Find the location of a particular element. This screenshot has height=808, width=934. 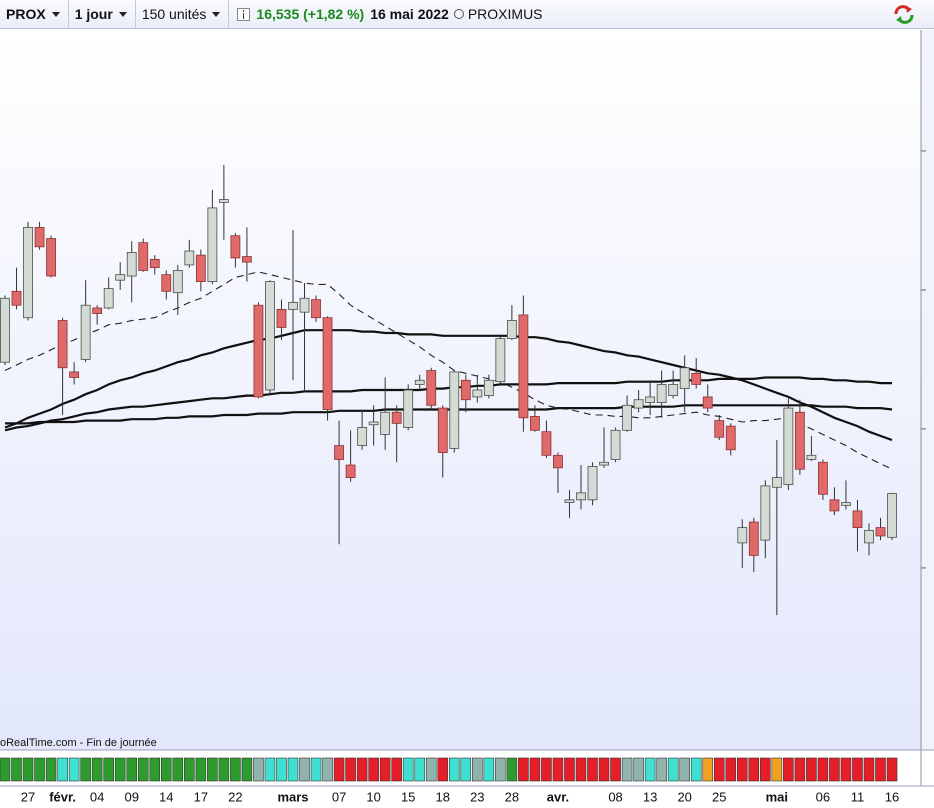

quote-date: 16 mai 2022 is located at coordinates (409, 14).